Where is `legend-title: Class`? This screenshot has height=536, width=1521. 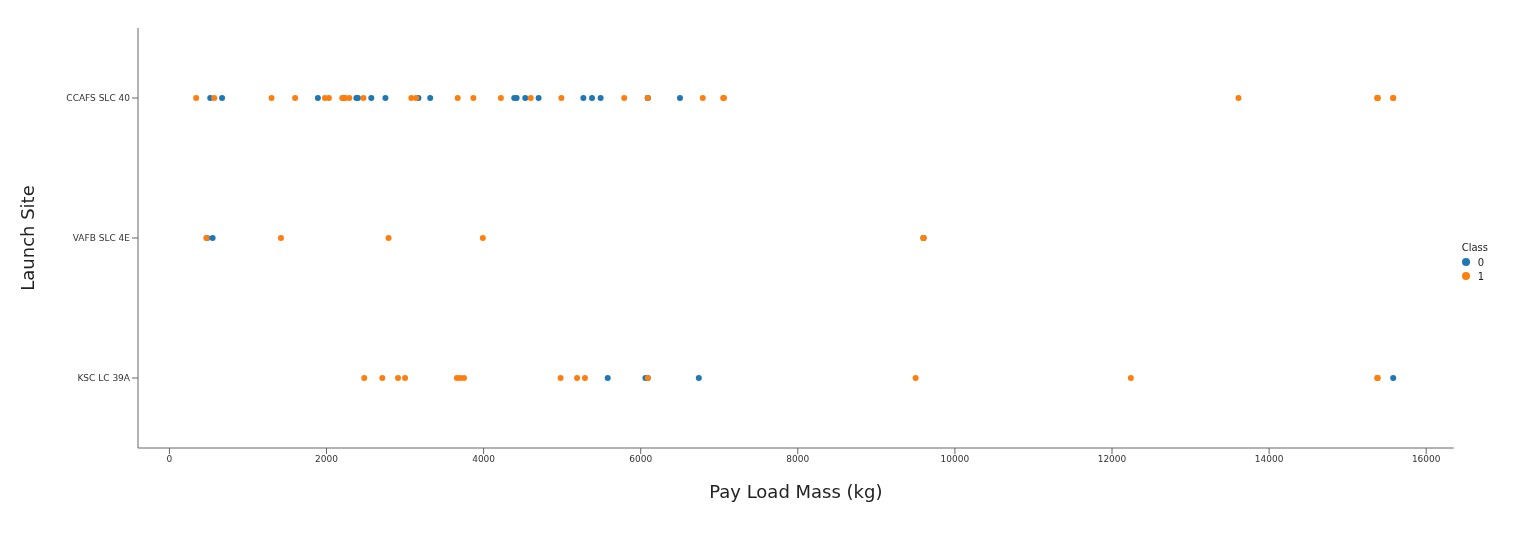
legend-title: Class is located at coordinates (1474, 247).